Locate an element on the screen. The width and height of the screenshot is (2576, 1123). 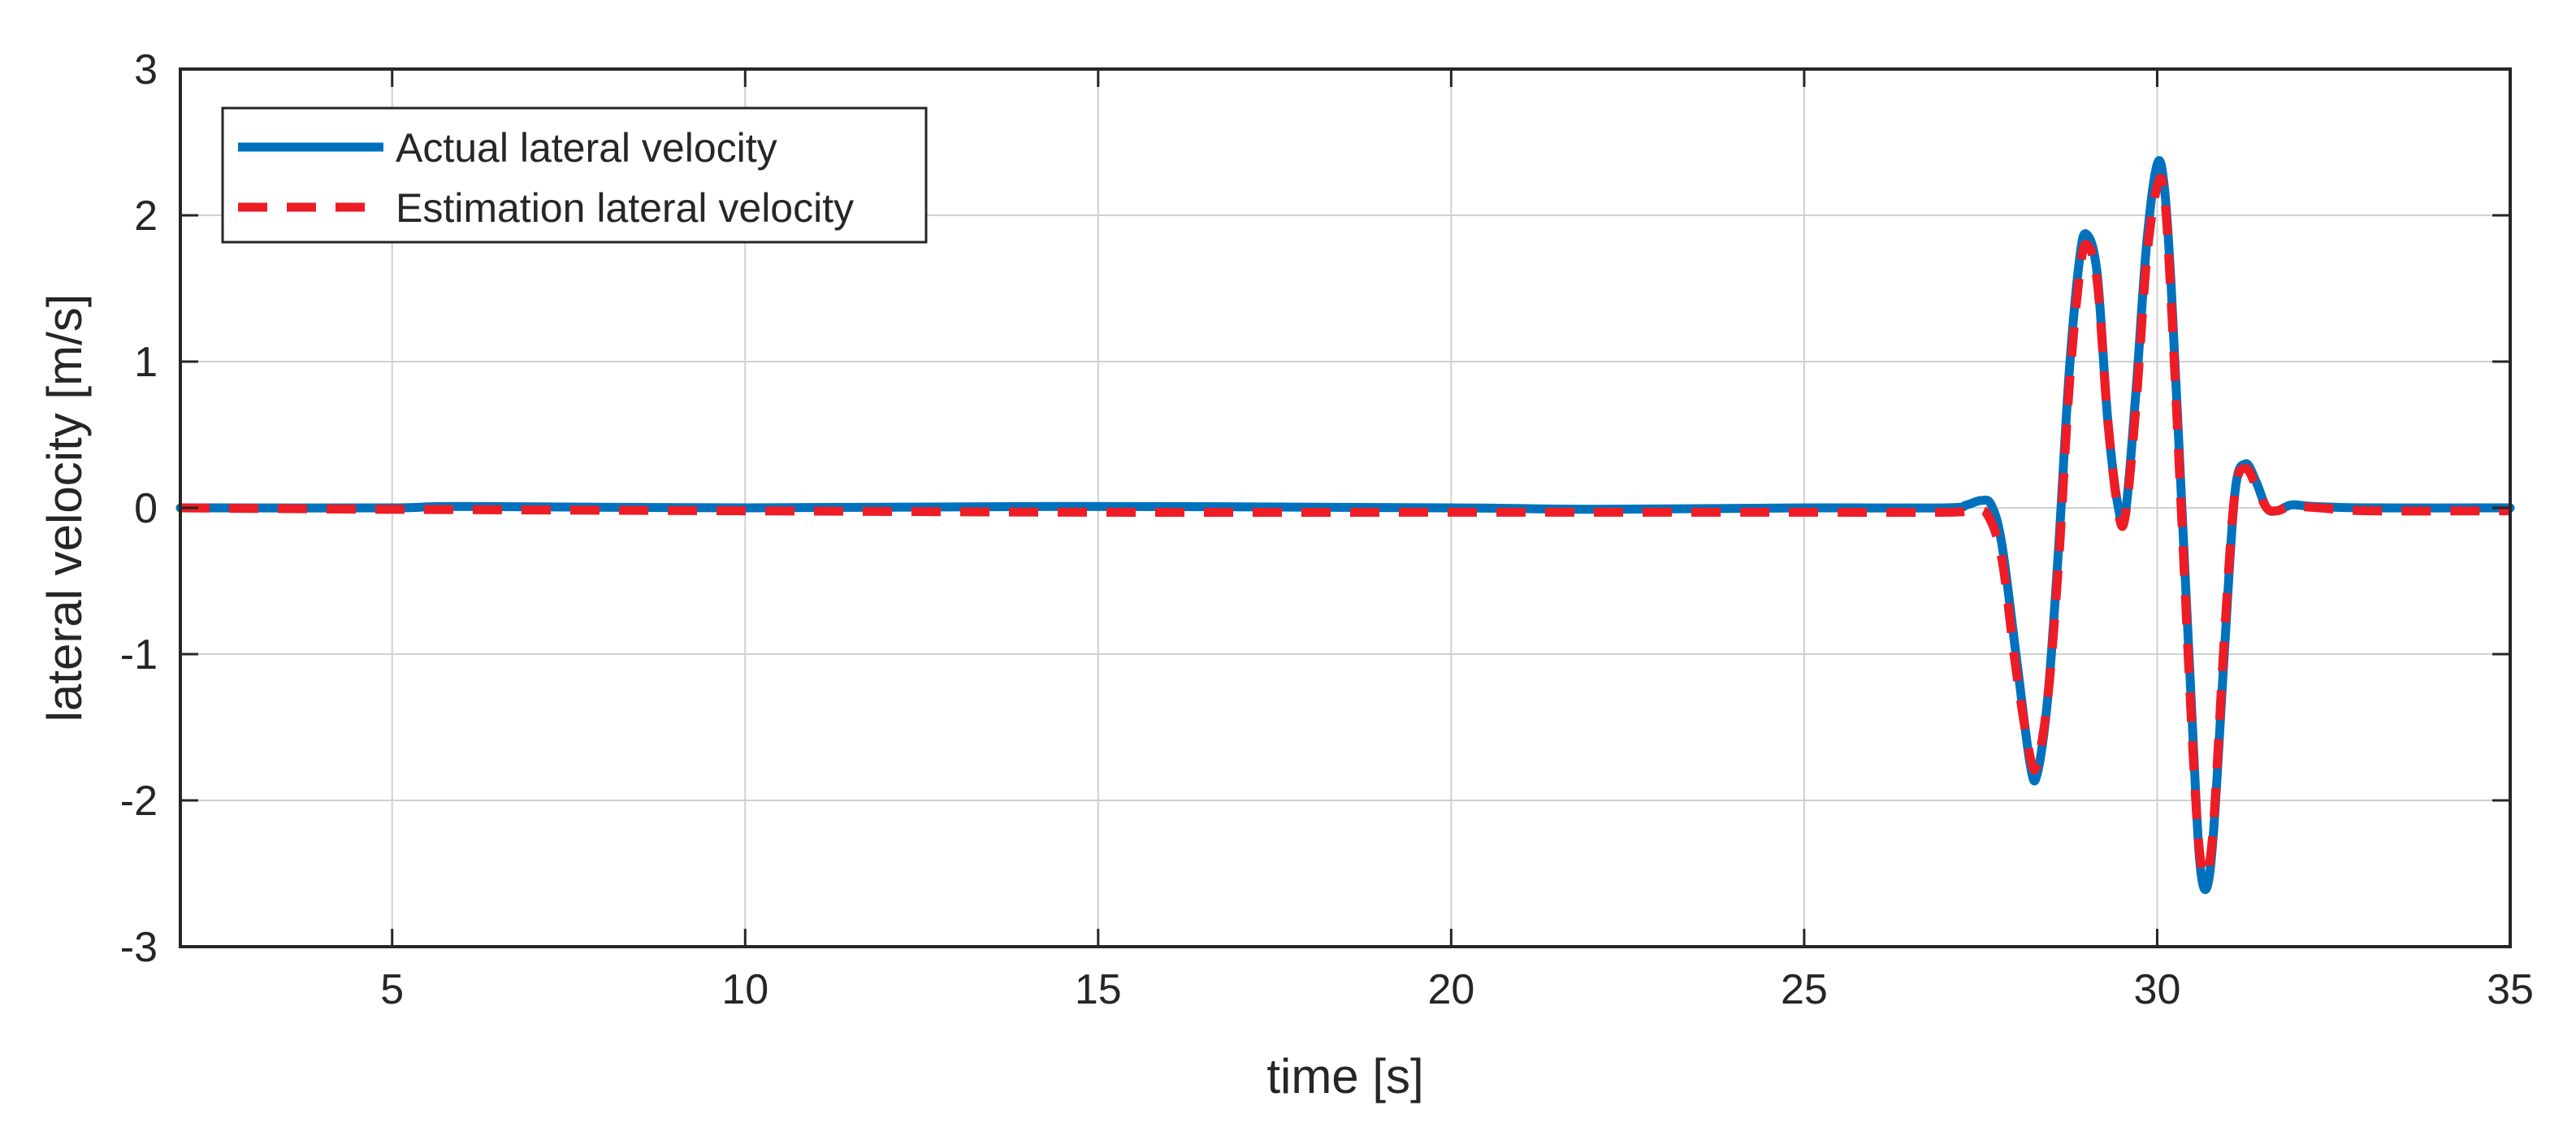
y-tick-label: 2 is located at coordinates (146, 217).